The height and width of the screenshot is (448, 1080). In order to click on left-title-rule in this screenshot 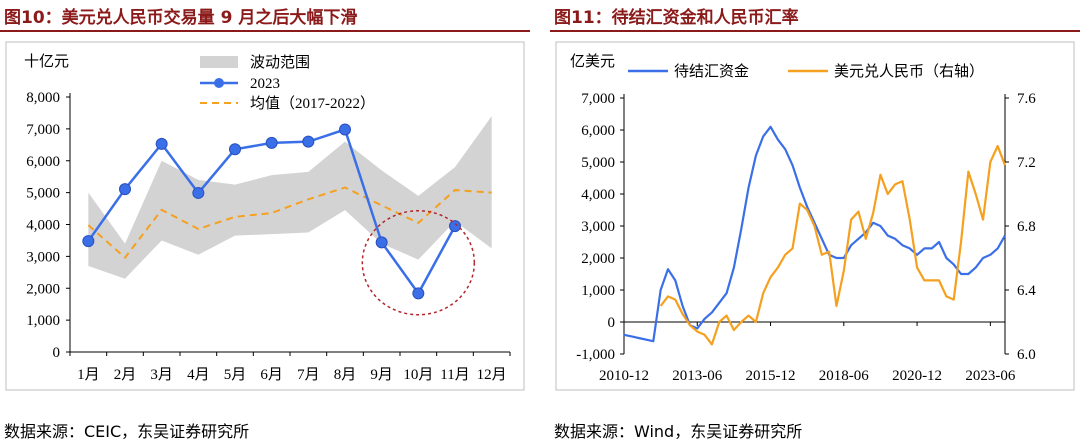, I will do `click(265, 31)`.